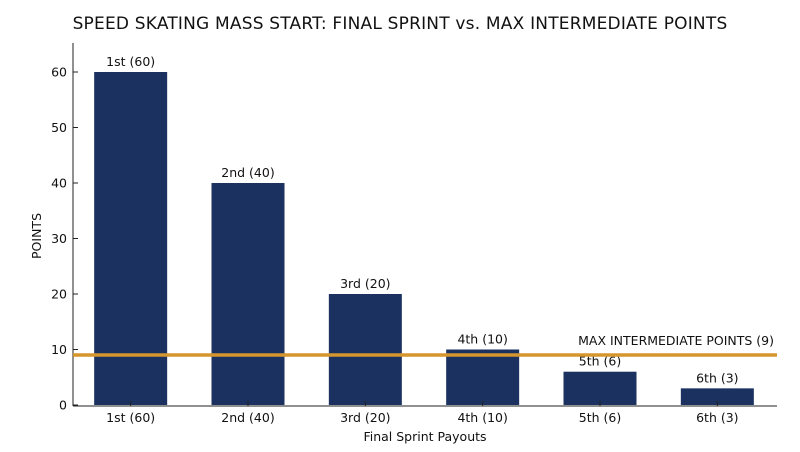  I want to click on bar-data-label: 5th (6), so click(600, 361).